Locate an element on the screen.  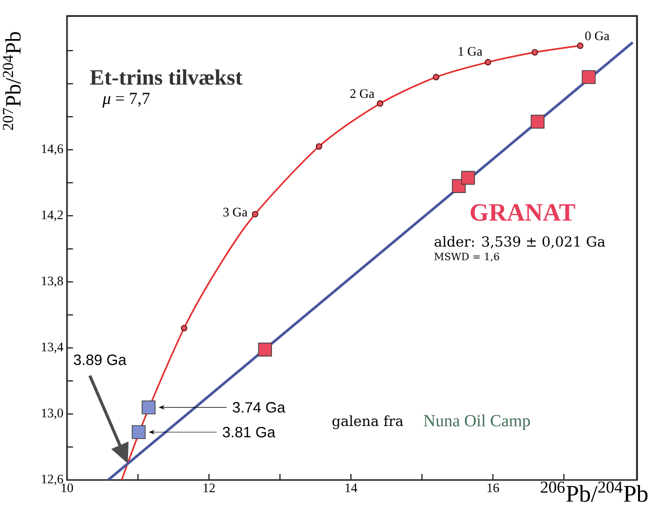
x-tick-label: 14 is located at coordinates (352, 488).